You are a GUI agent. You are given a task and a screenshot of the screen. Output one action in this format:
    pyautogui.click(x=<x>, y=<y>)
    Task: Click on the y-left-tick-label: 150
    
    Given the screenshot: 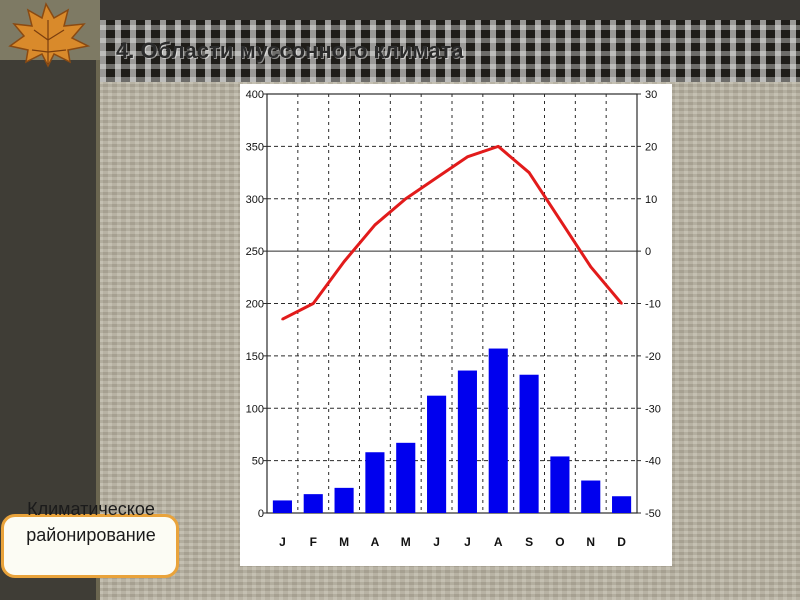 What is the action you would take?
    pyautogui.click(x=255, y=357)
    